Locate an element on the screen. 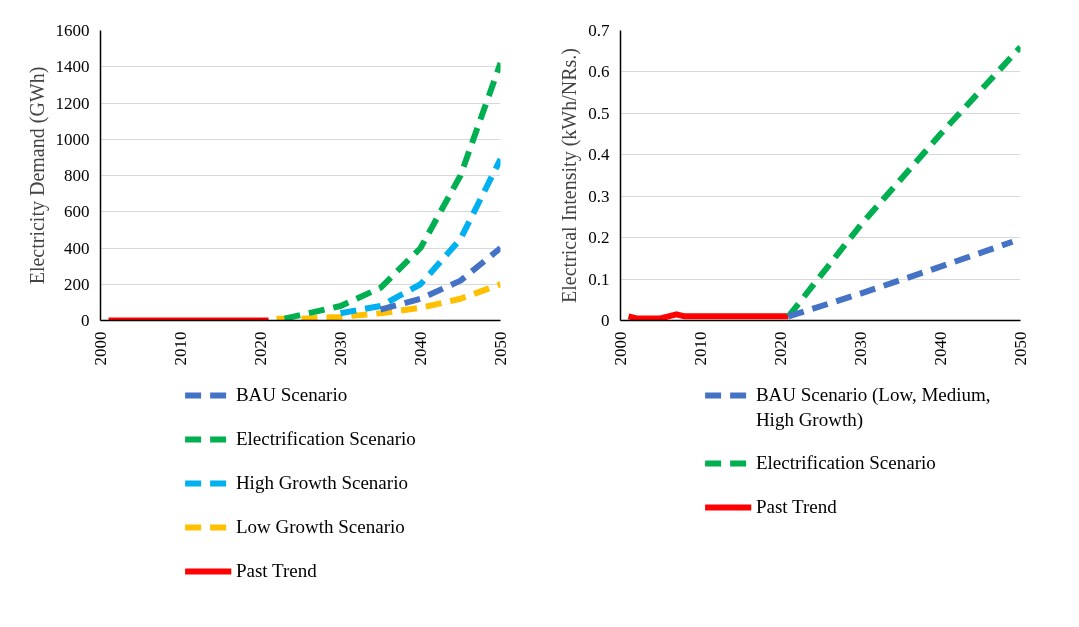  y-tick-label: 0.4 is located at coordinates (599, 155).